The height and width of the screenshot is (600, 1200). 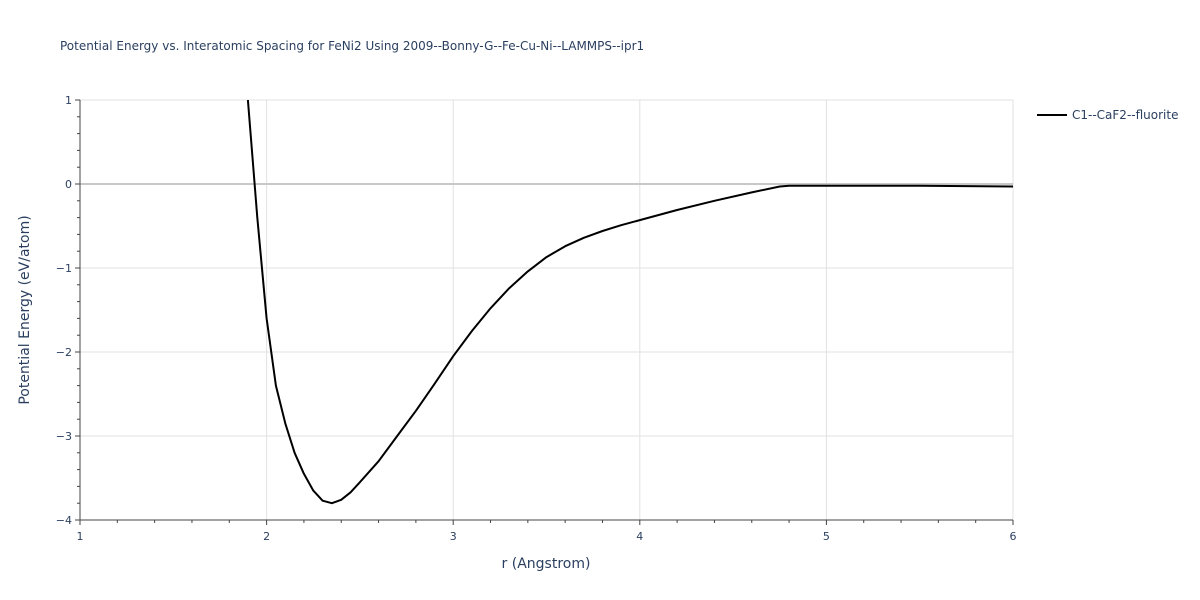 What do you see at coordinates (68, 100) in the screenshot?
I see `y-tick-label: 1` at bounding box center [68, 100].